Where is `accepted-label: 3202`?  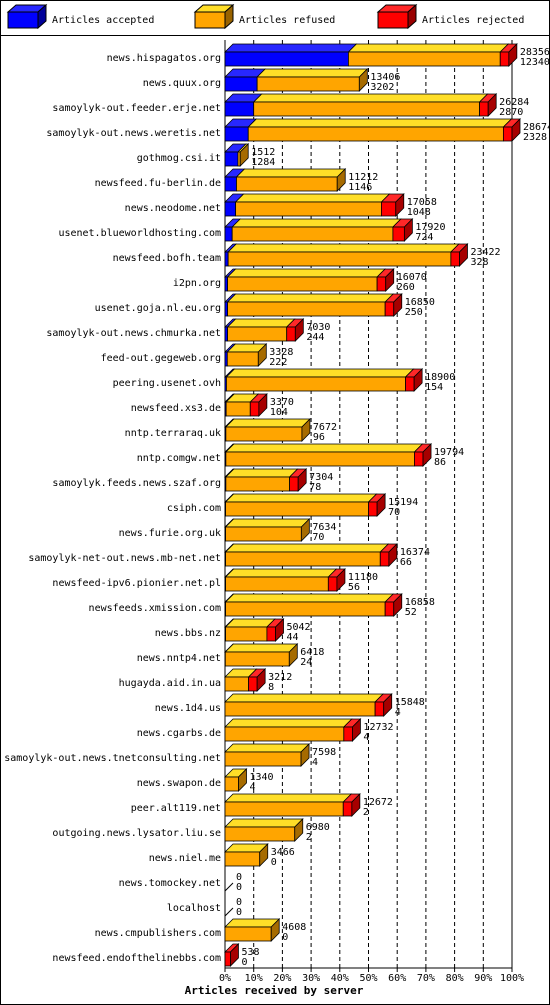
accepted-label: 3202 is located at coordinates (382, 87).